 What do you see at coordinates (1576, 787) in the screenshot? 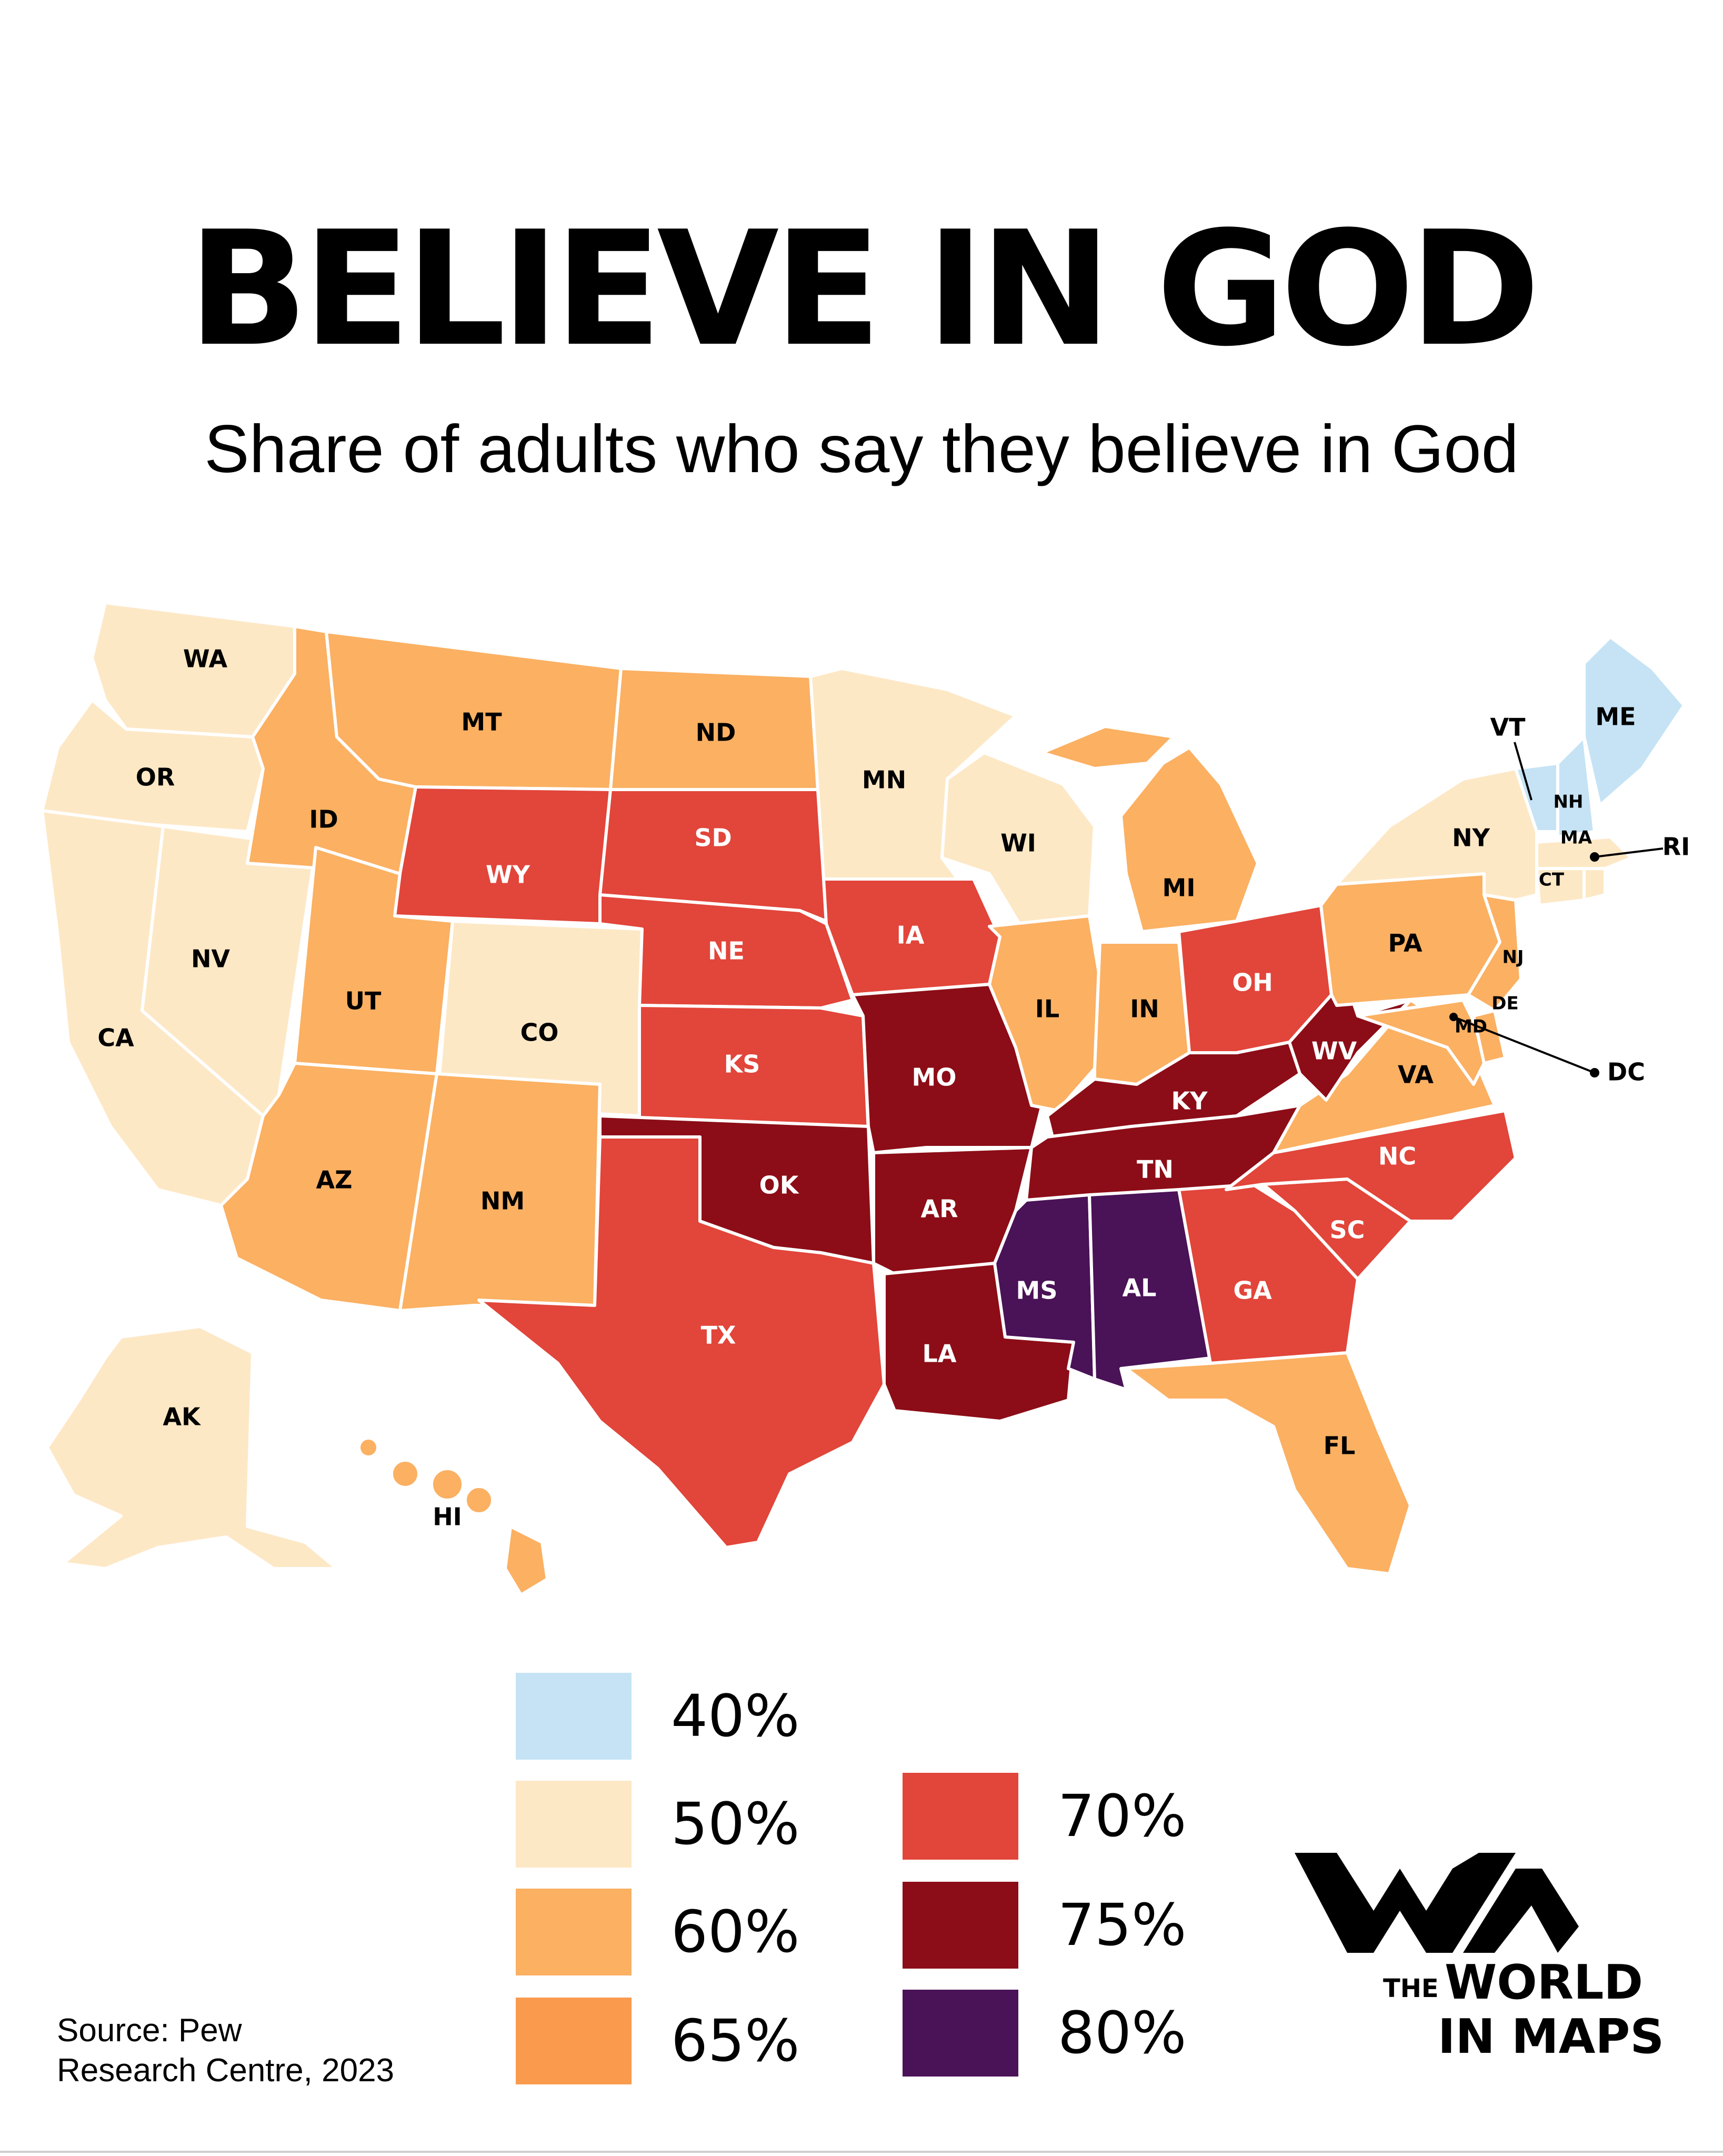
I see `state-NH` at bounding box center [1576, 787].